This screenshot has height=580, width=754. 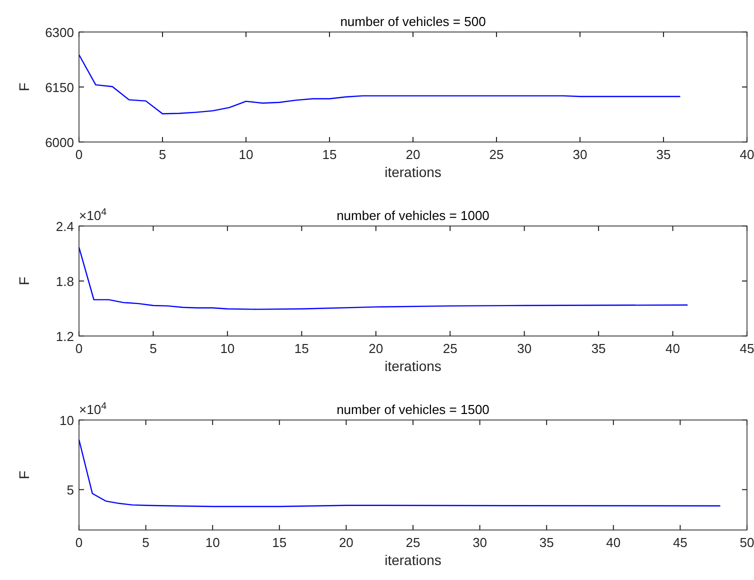 I want to click on chart-title: number of vehicles = 1000, so click(x=413, y=215).